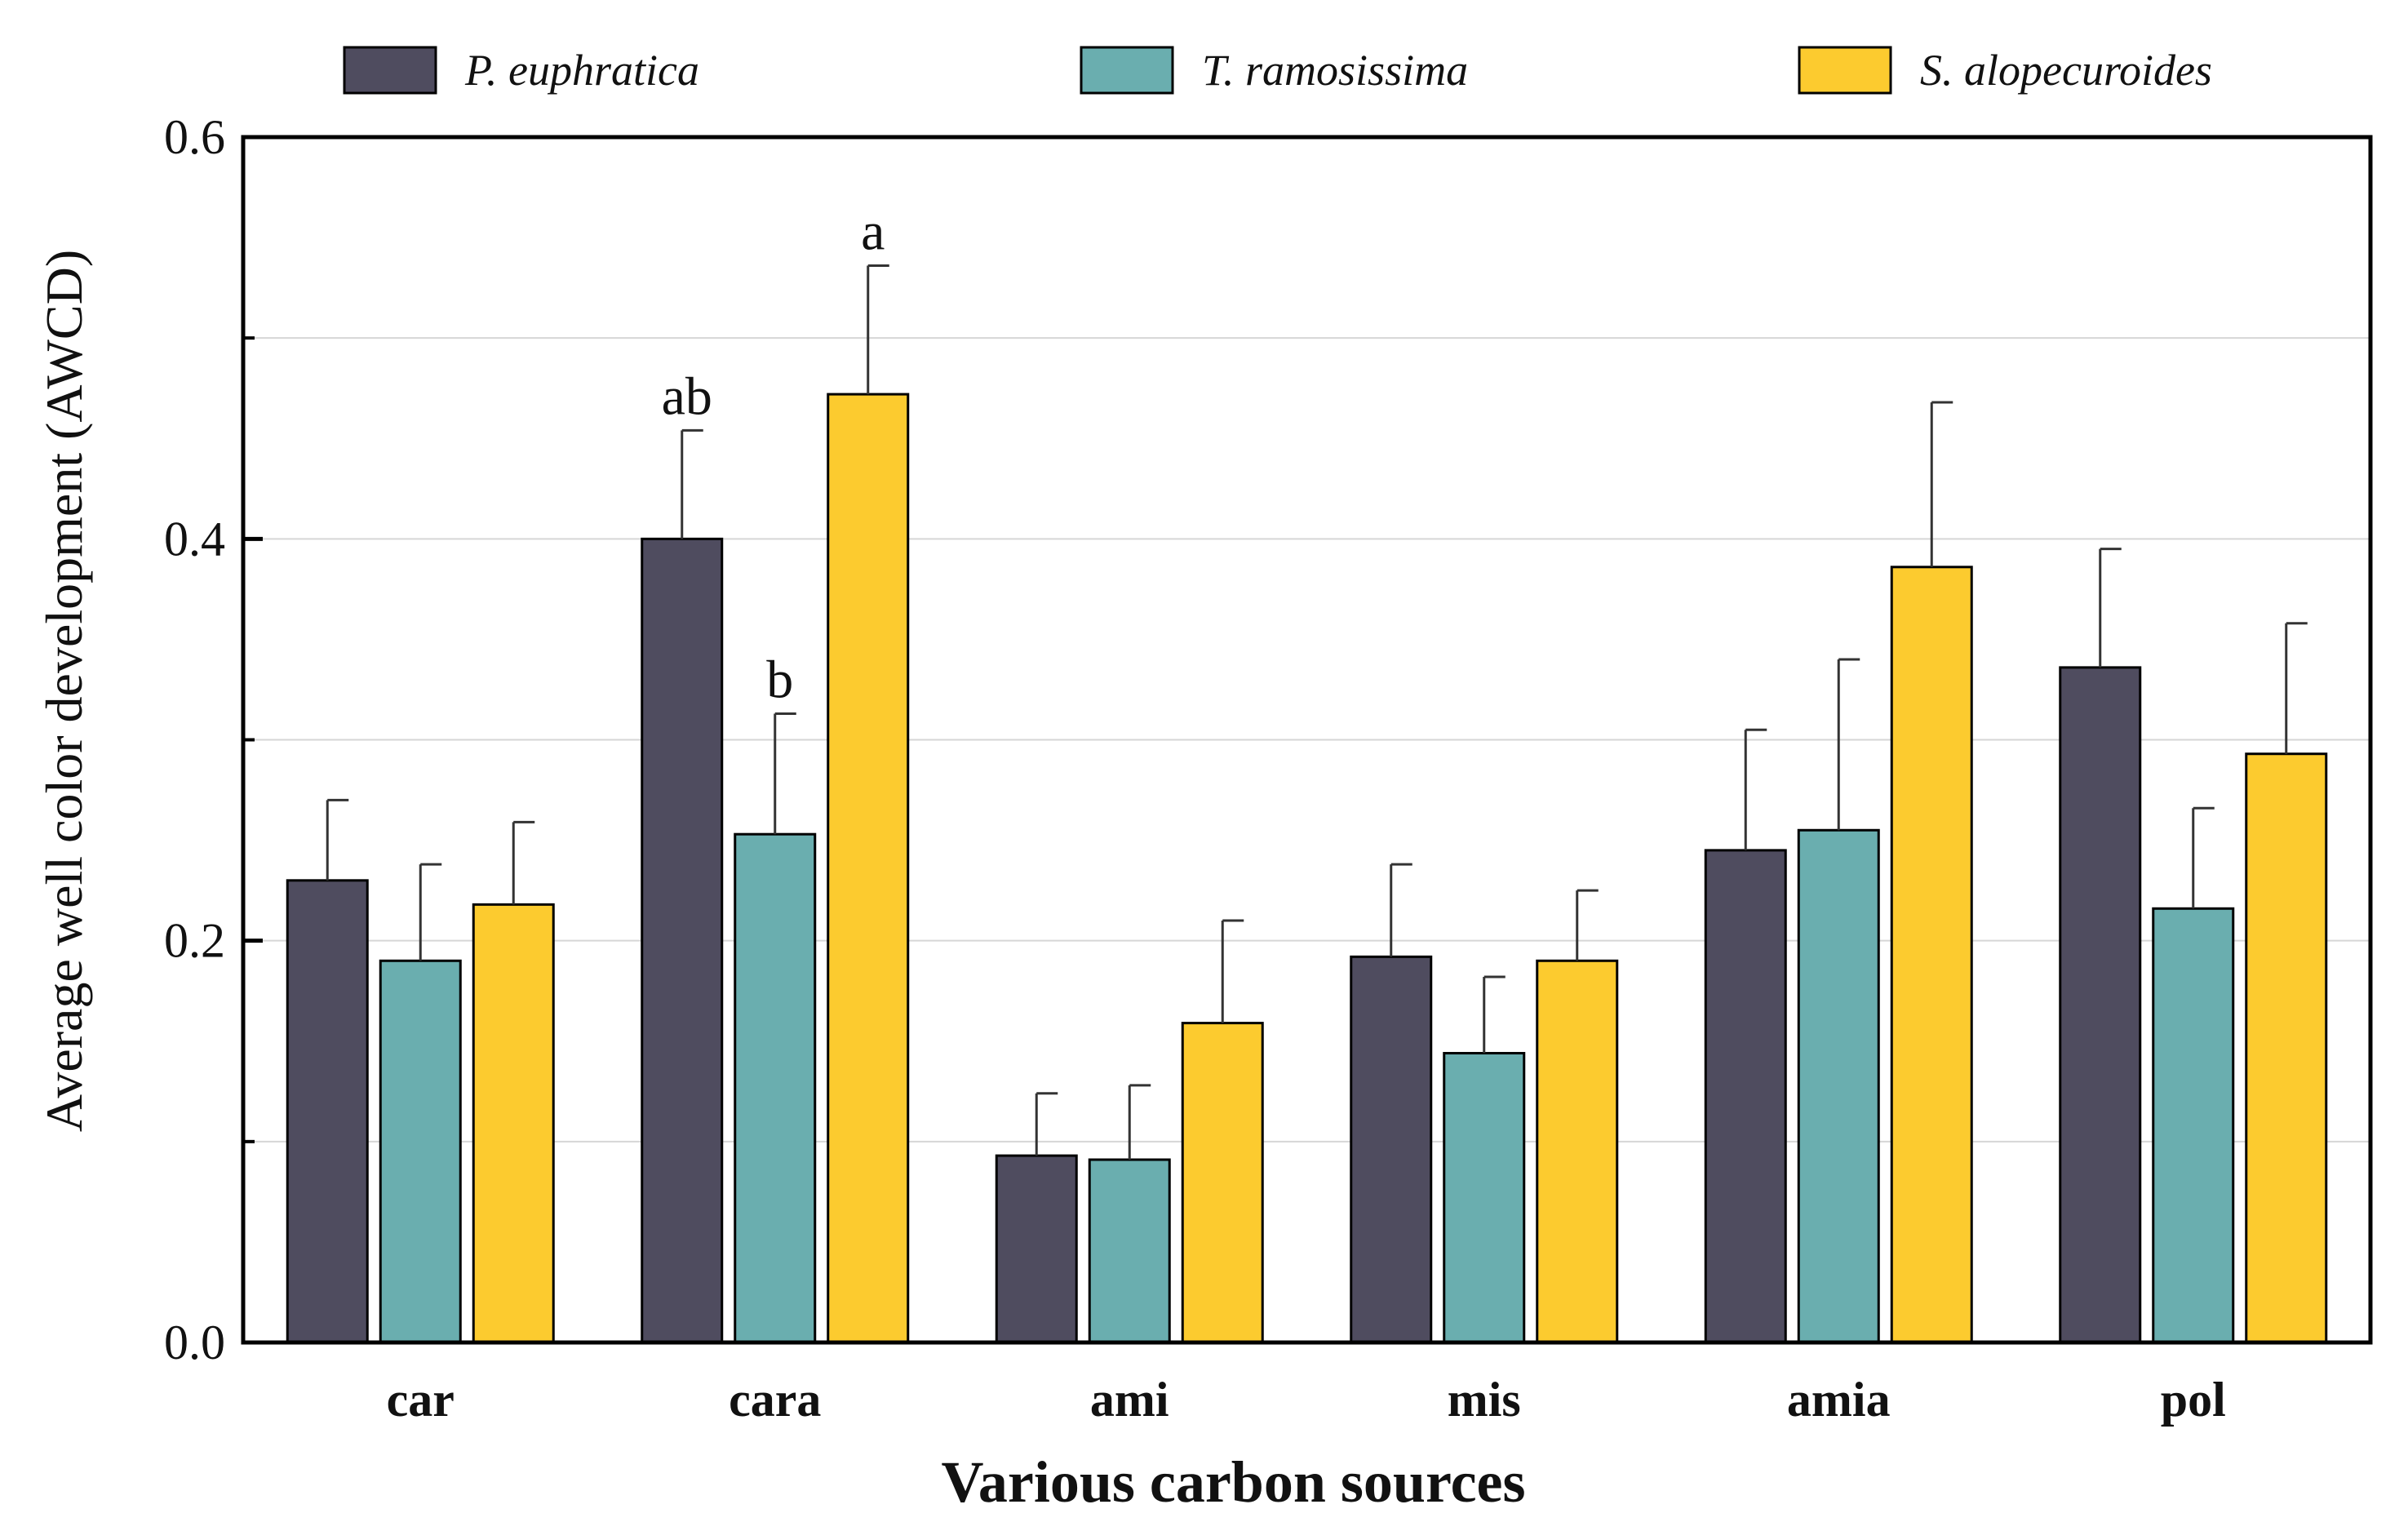 The image size is (2408, 1531). Describe the element at coordinates (1306, 1400) in the screenshot. I see `x-axis: car cara ami mis amia pol` at that location.